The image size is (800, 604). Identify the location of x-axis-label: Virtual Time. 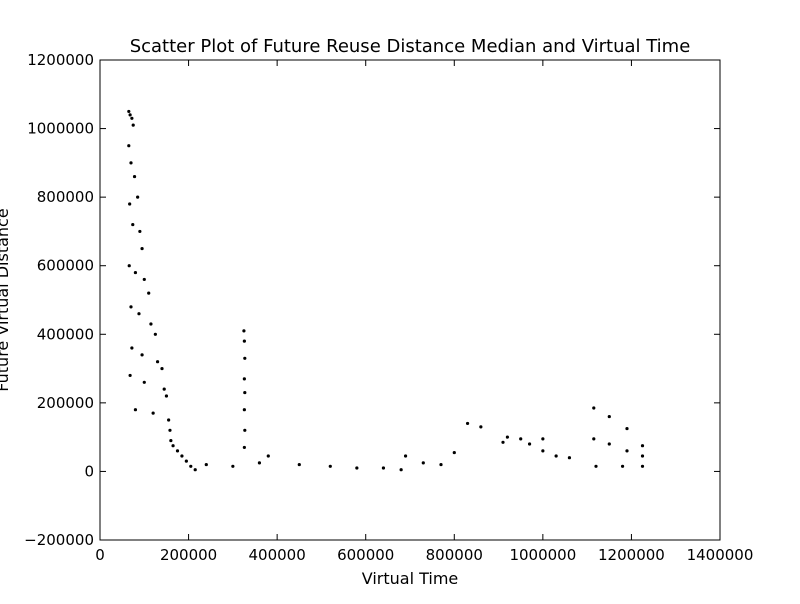
(410, 578).